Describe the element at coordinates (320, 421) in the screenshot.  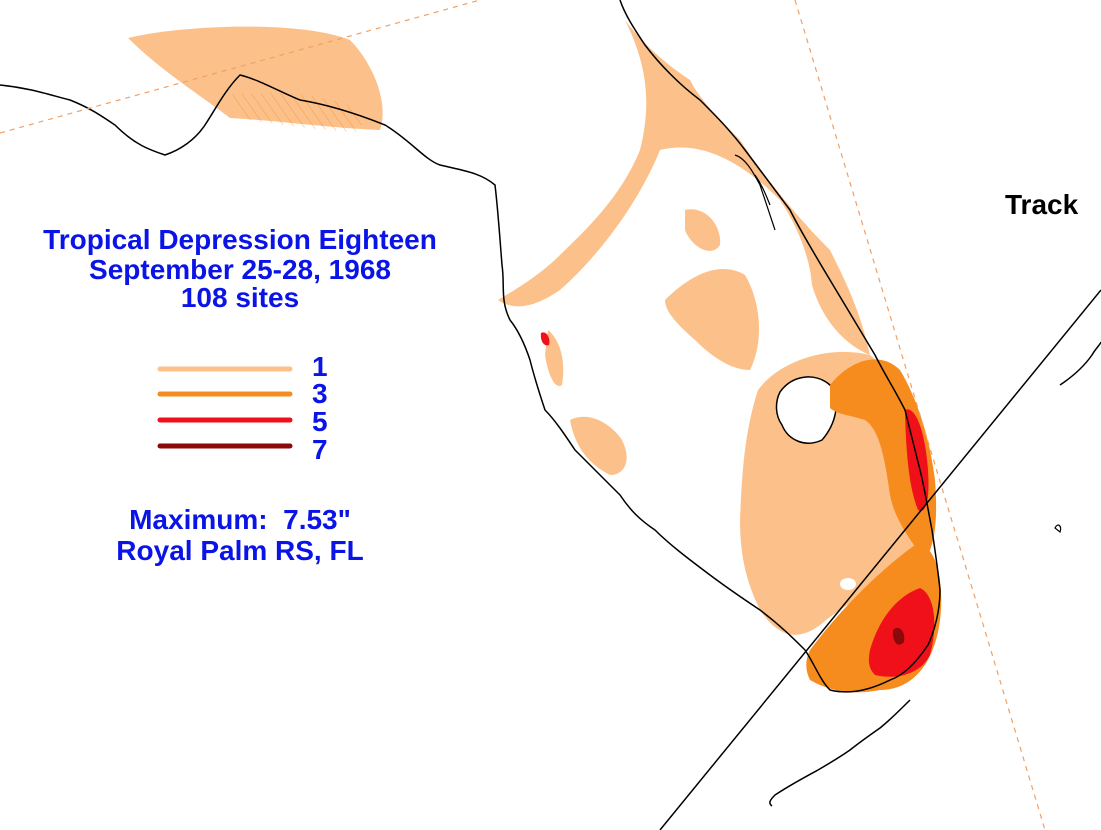
I see `legend-label-5: 5` at that location.